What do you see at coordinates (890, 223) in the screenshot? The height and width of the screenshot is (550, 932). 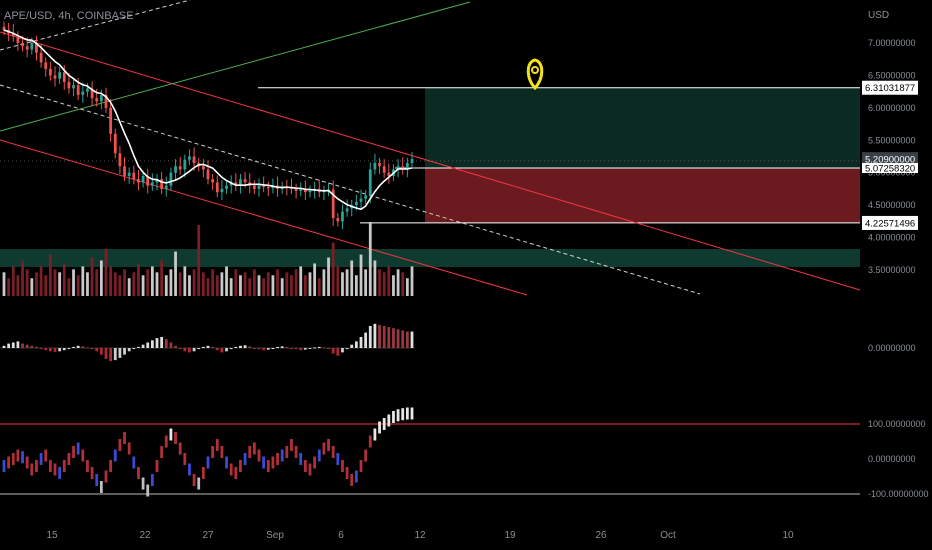 I see `price-tag-label: 4.22571496` at bounding box center [890, 223].